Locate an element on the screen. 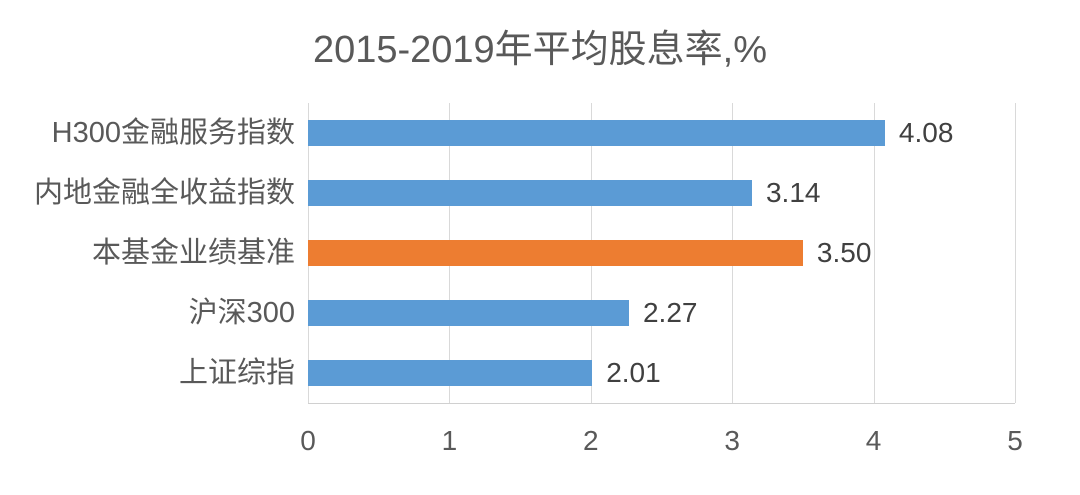 The width and height of the screenshot is (1080, 495). bar-value-label: 4.08 is located at coordinates (926, 132).